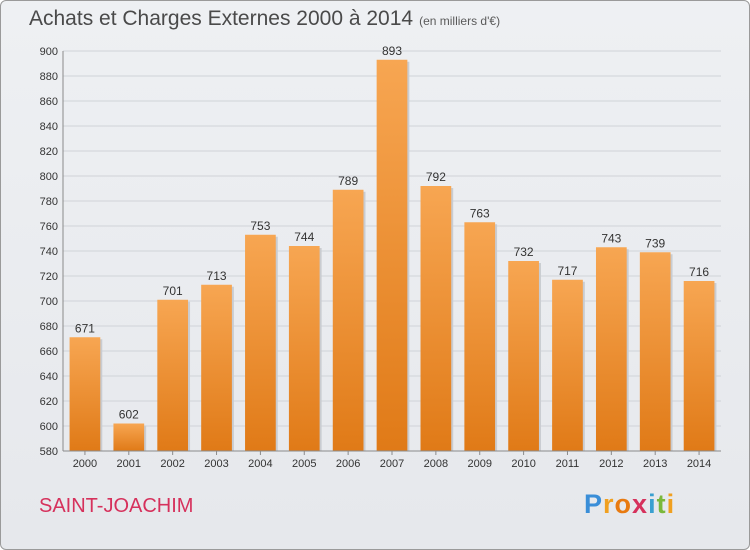 The width and height of the screenshot is (750, 550). What do you see at coordinates (609, 504) in the screenshot?
I see `logo-letter: r` at bounding box center [609, 504].